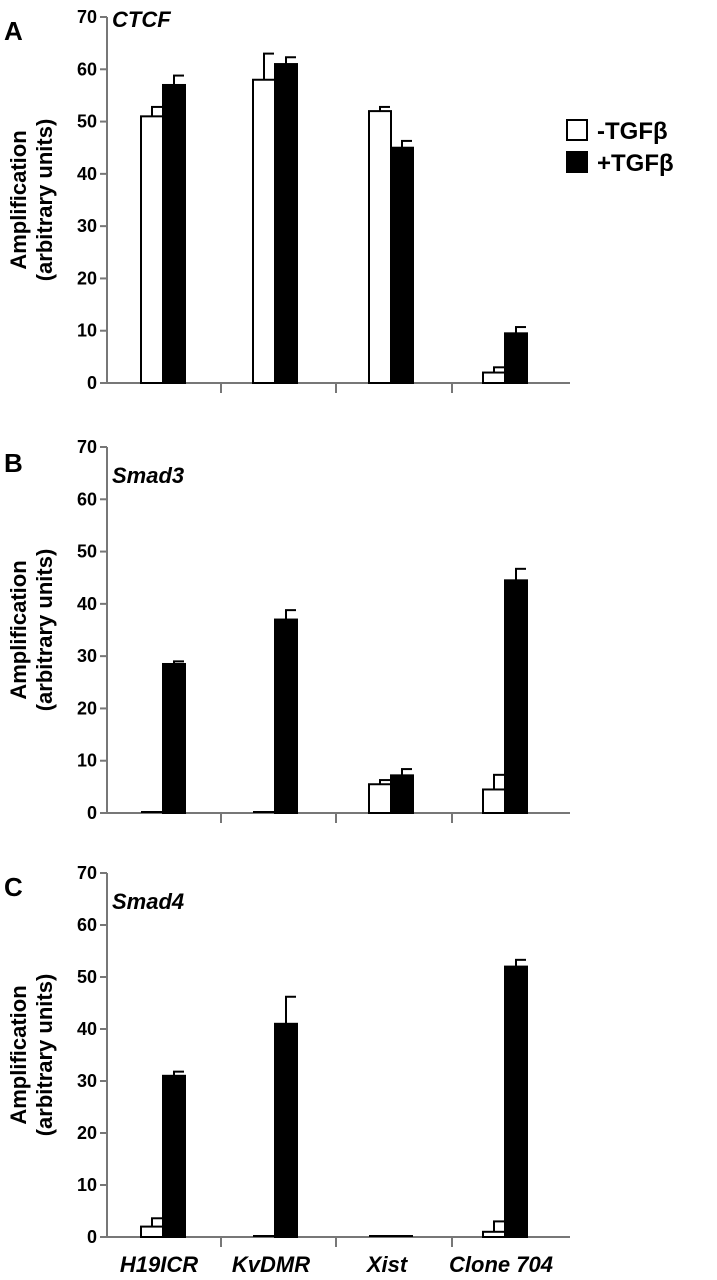  I want to click on category-label: Xist, so click(387, 1264).